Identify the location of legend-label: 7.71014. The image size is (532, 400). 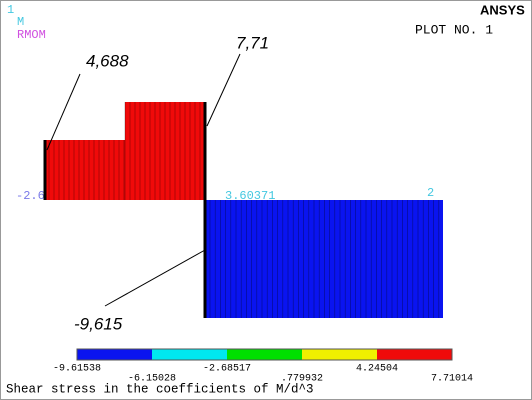
(452, 379).